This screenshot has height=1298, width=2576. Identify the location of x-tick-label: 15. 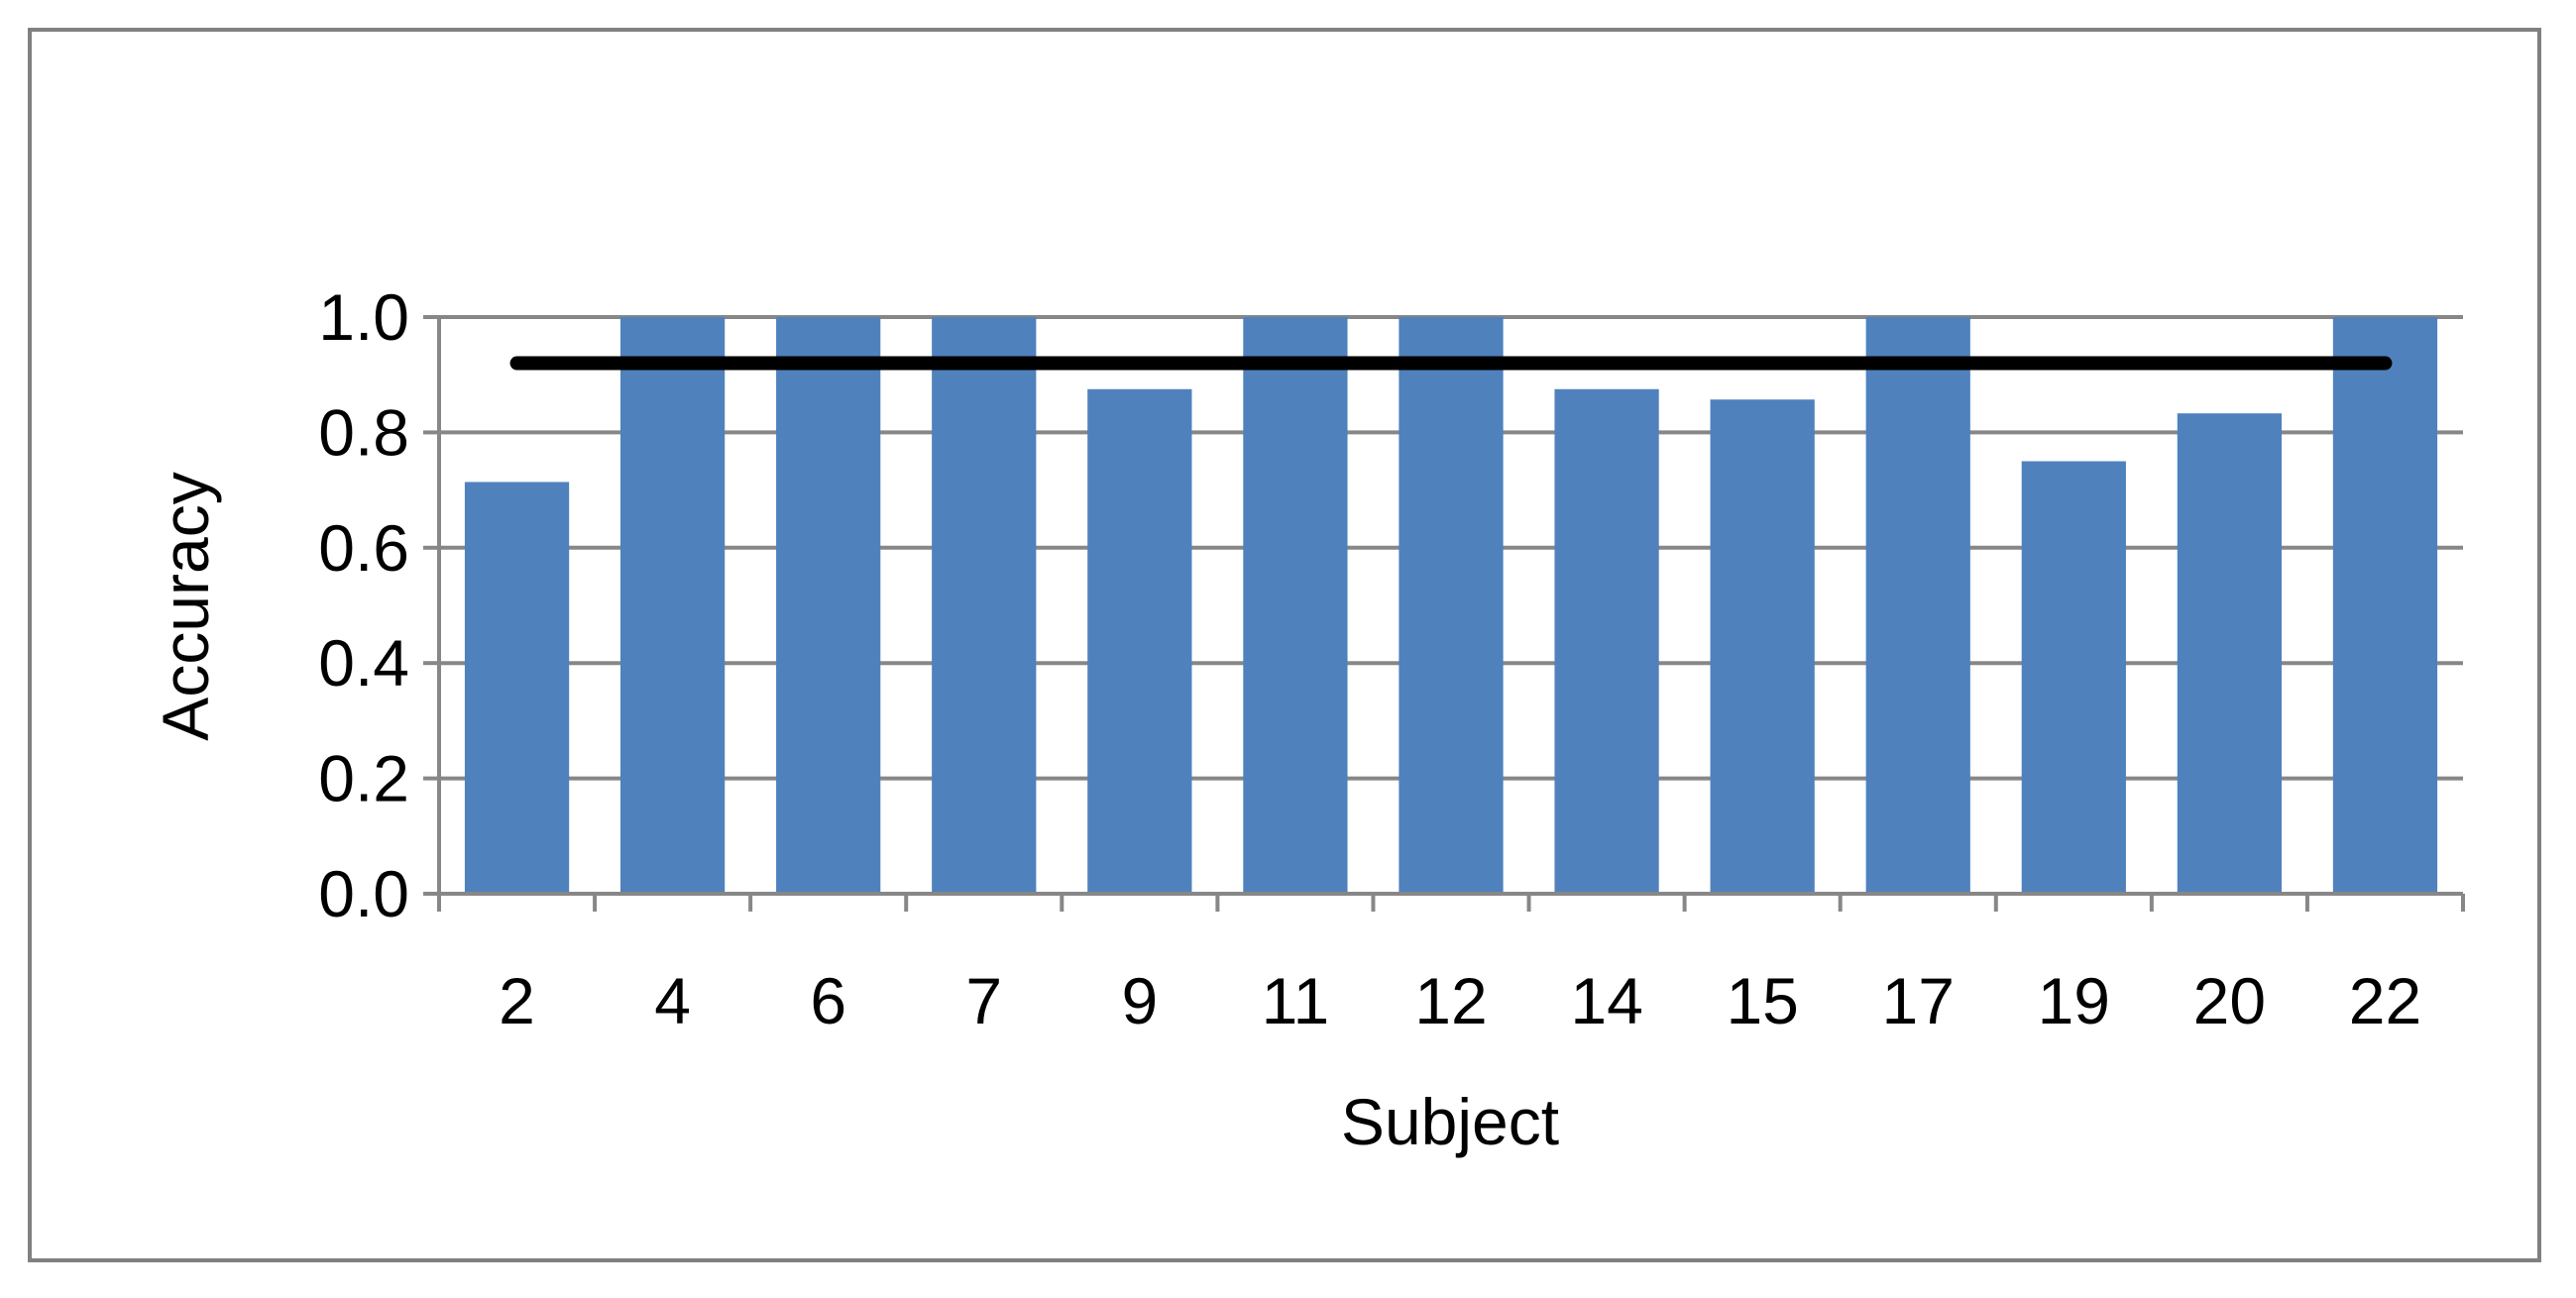
(1762, 1001).